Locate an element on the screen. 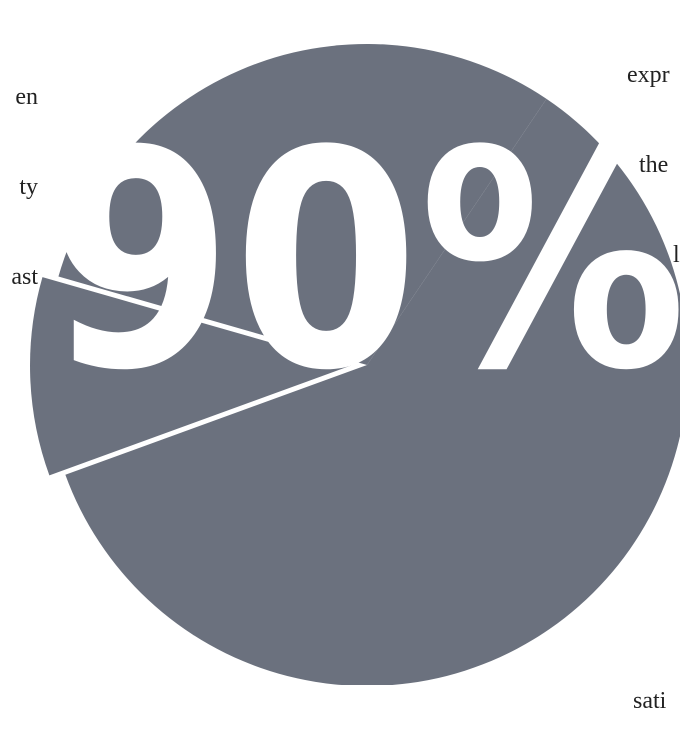  right-text-line: l is located at coordinates (676, 255).